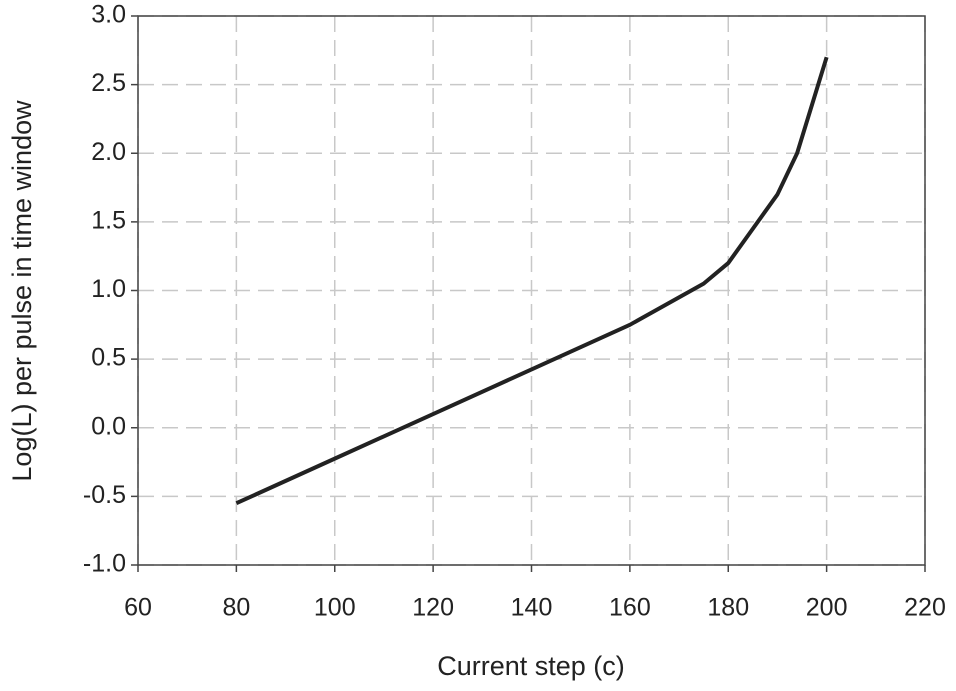  What do you see at coordinates (108, 289) in the screenshot?
I see `y-tick-label: 1.0` at bounding box center [108, 289].